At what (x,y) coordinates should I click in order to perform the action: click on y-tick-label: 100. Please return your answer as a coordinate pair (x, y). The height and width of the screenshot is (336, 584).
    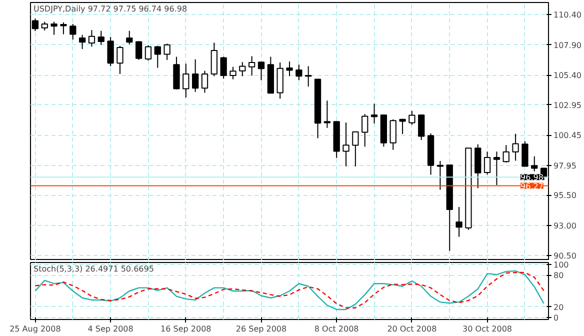
    Looking at the image, I should click on (561, 265).